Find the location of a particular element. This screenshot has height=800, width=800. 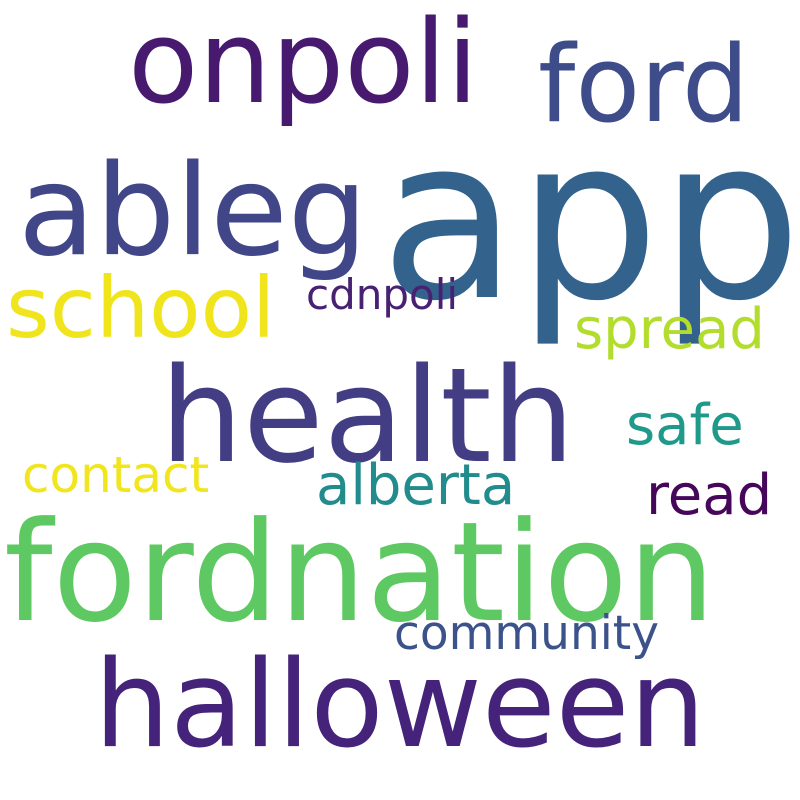

word-spread: spread is located at coordinates (669, 329).